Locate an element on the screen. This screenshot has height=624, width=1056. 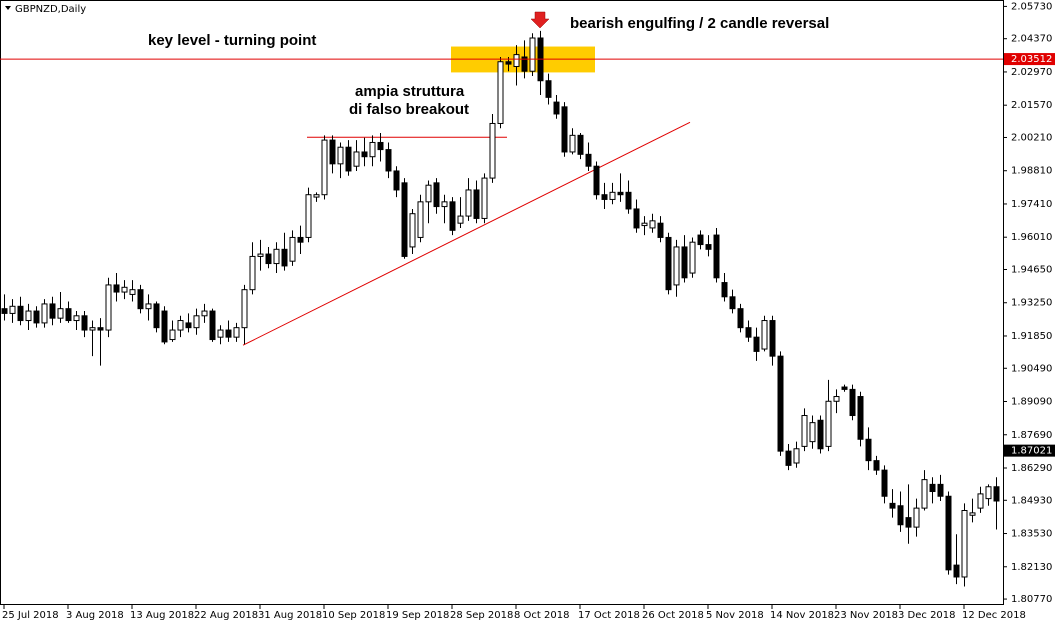
y-tick-label: 1.96010 is located at coordinates (1031, 237).